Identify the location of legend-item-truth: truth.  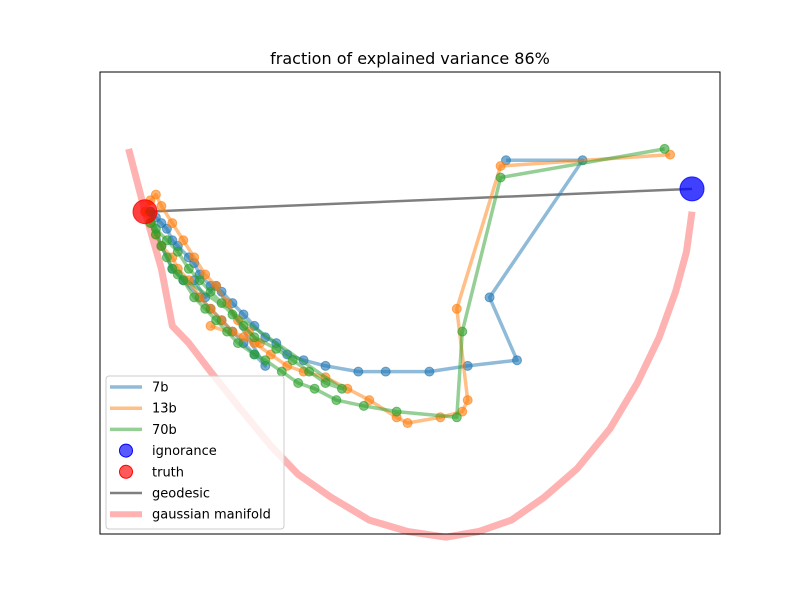
(151, 472).